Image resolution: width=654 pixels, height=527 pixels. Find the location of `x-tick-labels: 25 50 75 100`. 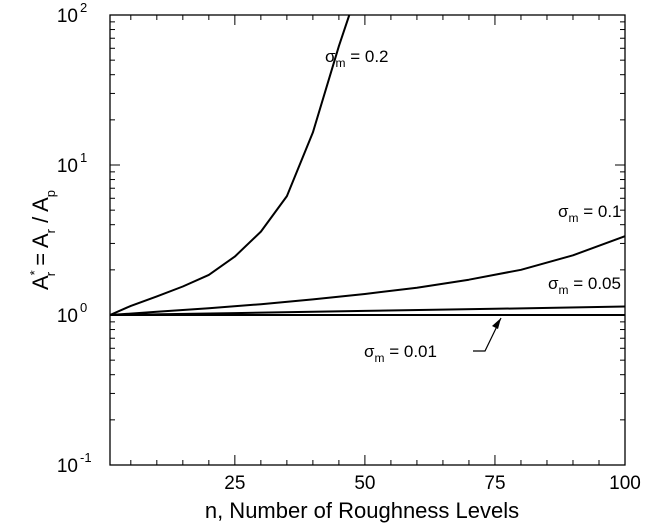

x-tick-labels: 25 50 75 100 is located at coordinates (432, 483).